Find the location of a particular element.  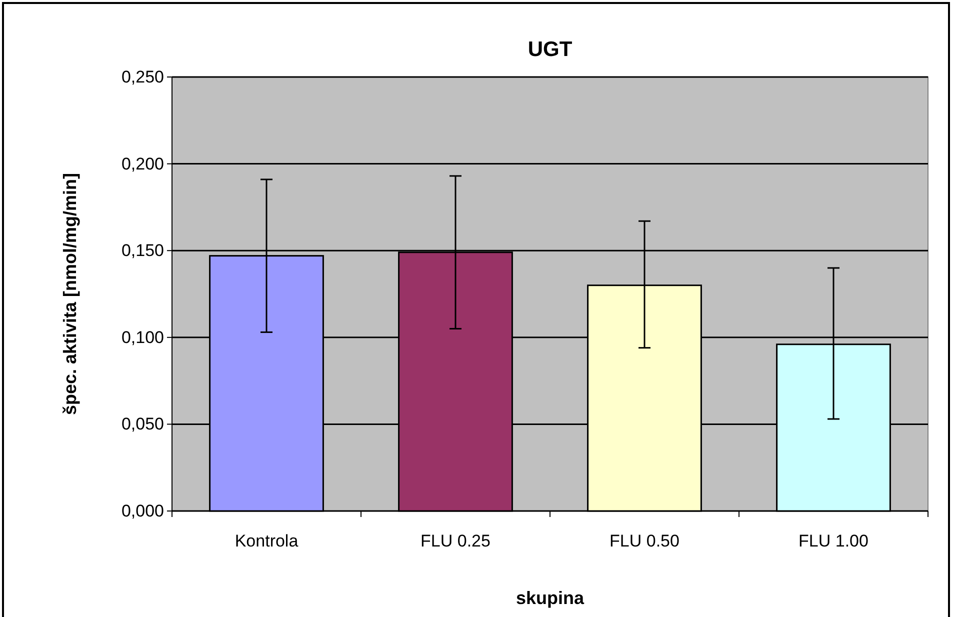

y-tick-label: 0,100 is located at coordinates (142, 337).